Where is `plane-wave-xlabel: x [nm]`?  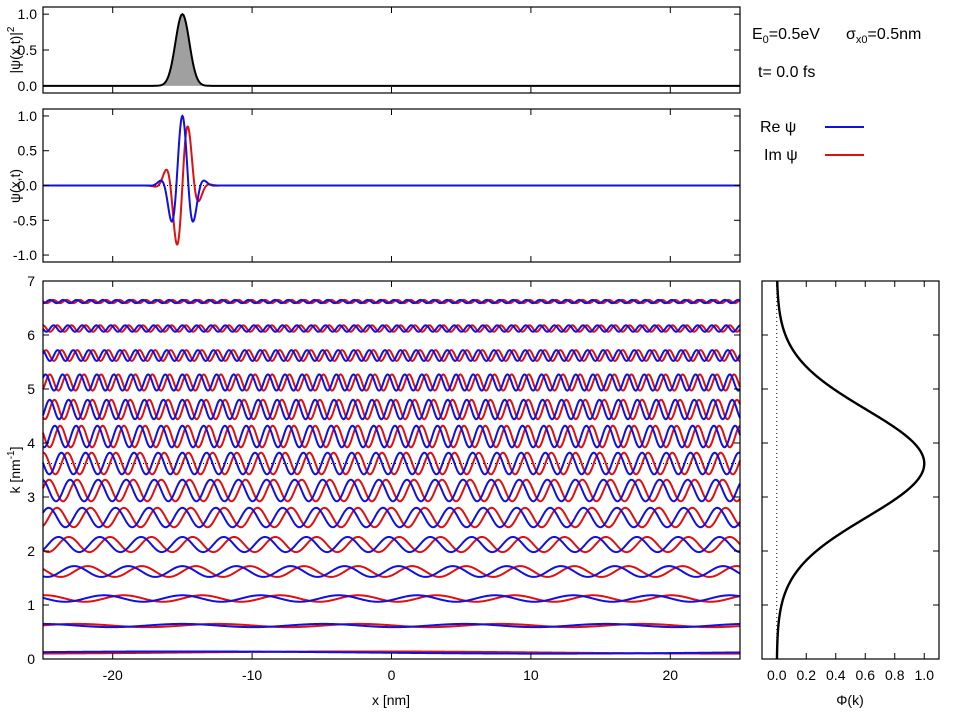 plane-wave-xlabel: x [nm] is located at coordinates (391, 700).